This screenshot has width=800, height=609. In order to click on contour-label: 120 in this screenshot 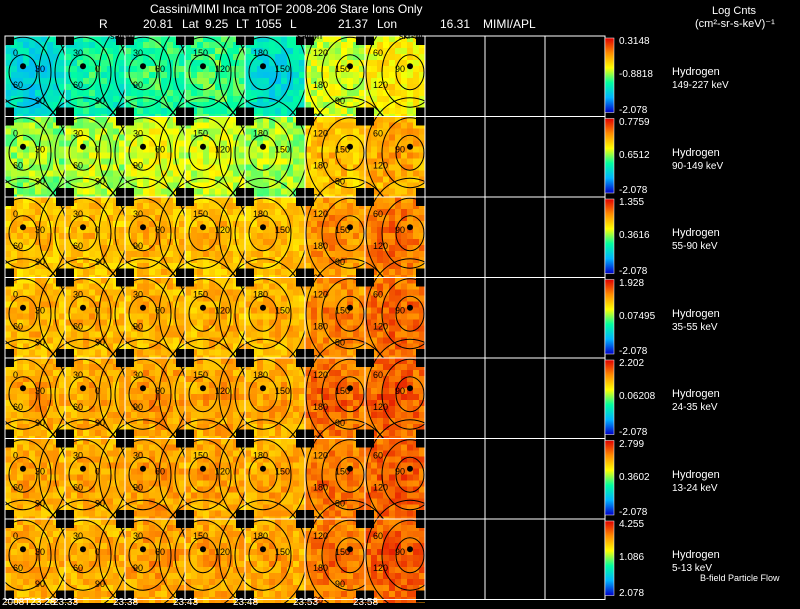, I will do `click(320, 295)`.